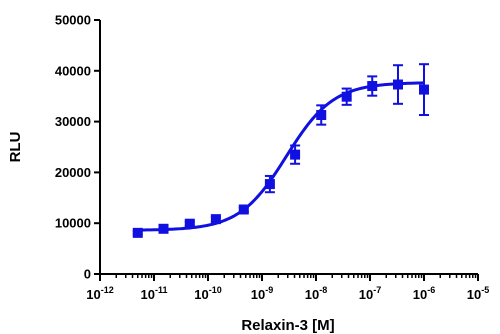  What do you see at coordinates (287, 325) in the screenshot?
I see `x-axis-title: Relaxin-3 [M]` at bounding box center [287, 325].